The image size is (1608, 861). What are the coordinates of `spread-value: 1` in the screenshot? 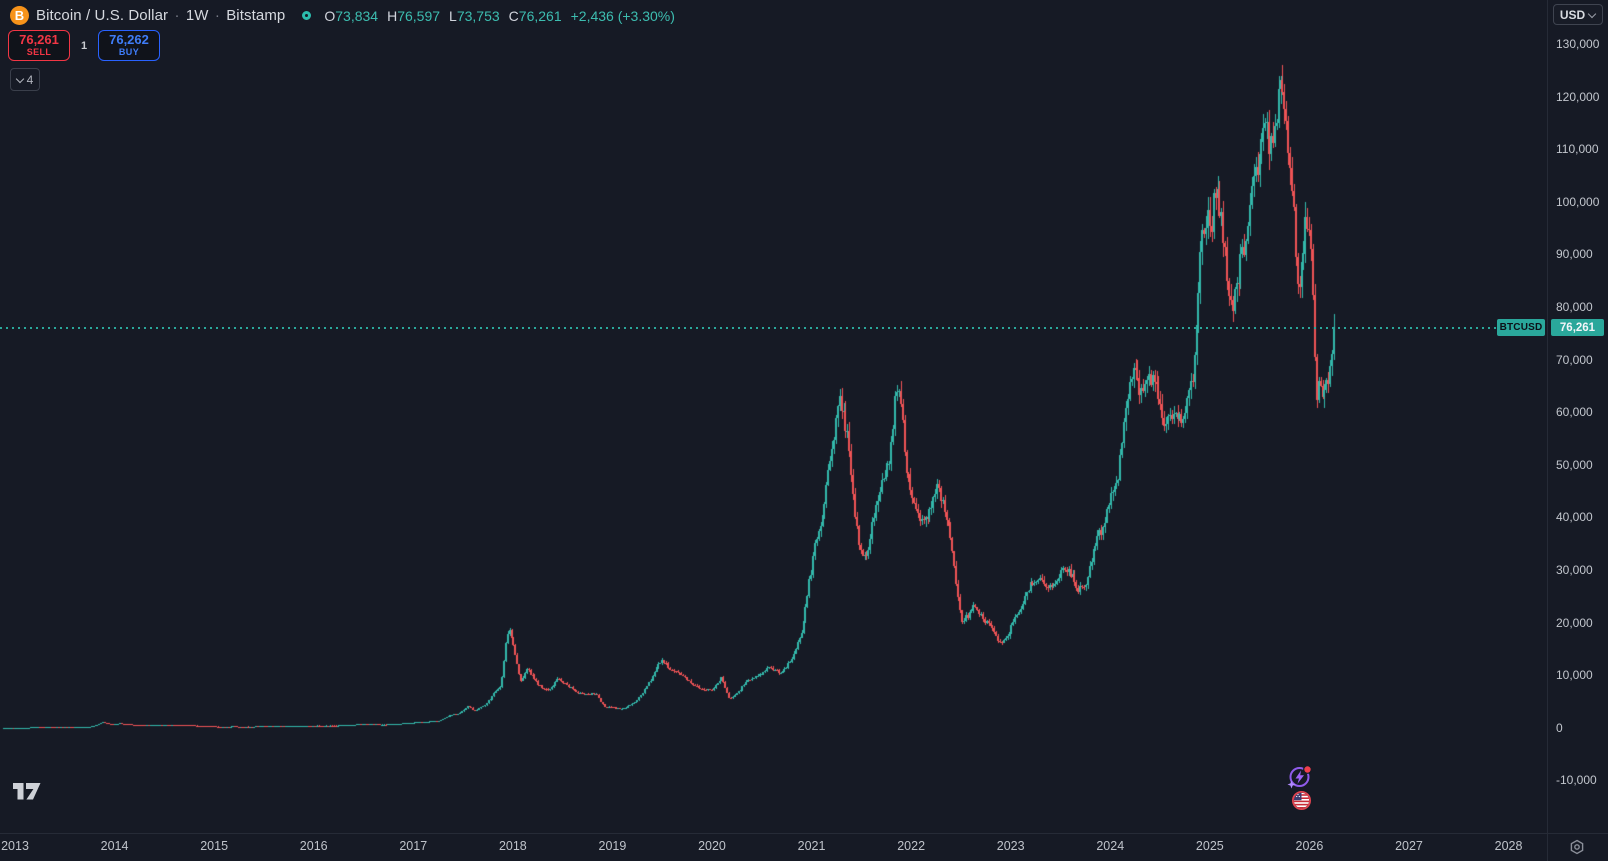 It's located at (84, 45).